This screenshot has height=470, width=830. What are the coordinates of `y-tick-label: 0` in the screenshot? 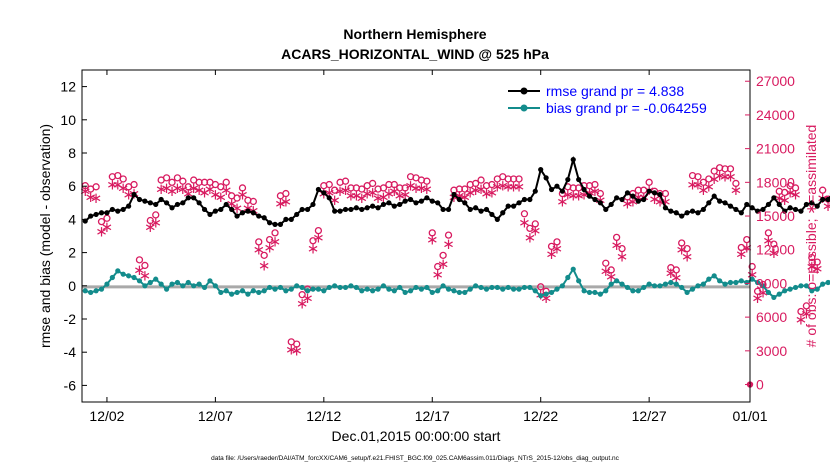 It's located at (72, 286).